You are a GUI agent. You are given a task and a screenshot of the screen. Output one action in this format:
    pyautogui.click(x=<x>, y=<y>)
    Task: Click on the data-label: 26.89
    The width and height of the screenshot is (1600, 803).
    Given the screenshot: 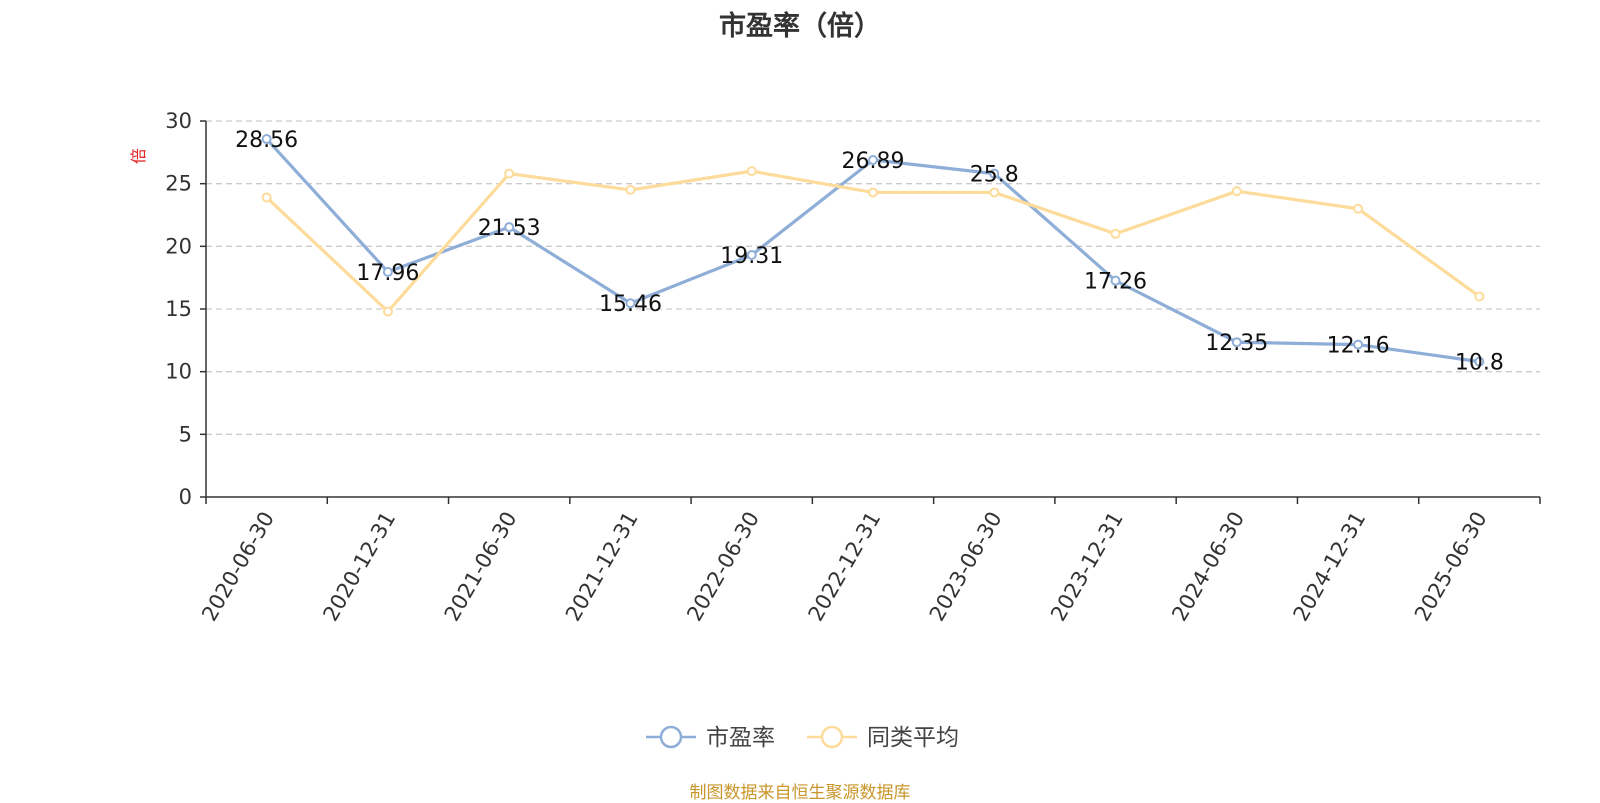 What is the action you would take?
    pyautogui.click(x=873, y=161)
    